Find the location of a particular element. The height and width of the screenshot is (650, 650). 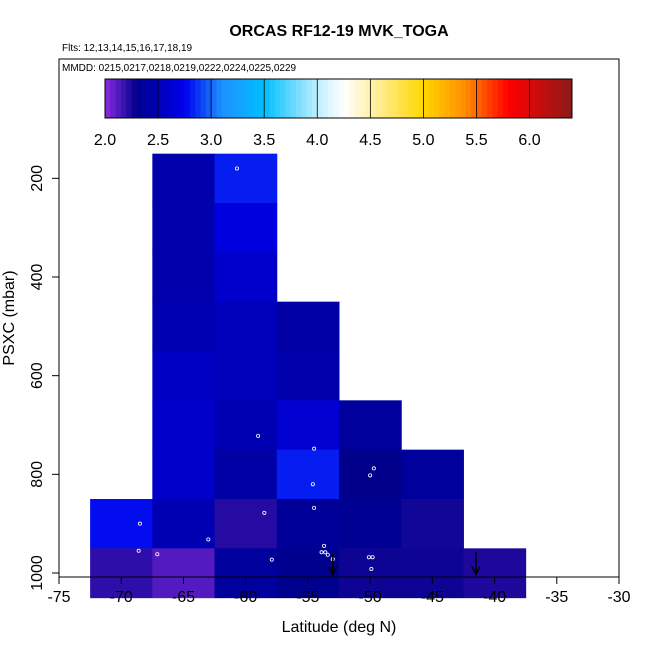

colorbar-tick-label: 5.0 is located at coordinates (423, 140).